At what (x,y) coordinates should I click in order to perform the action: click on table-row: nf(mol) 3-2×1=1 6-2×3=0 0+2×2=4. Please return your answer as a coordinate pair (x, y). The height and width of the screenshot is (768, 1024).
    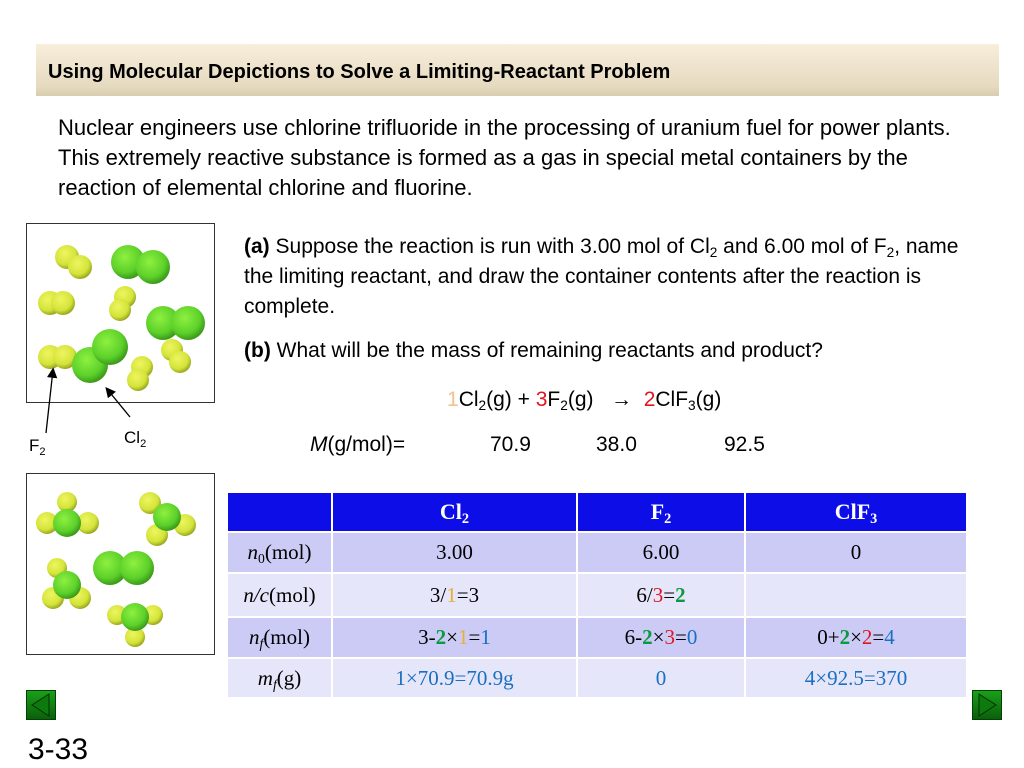
    Looking at the image, I should click on (597, 637).